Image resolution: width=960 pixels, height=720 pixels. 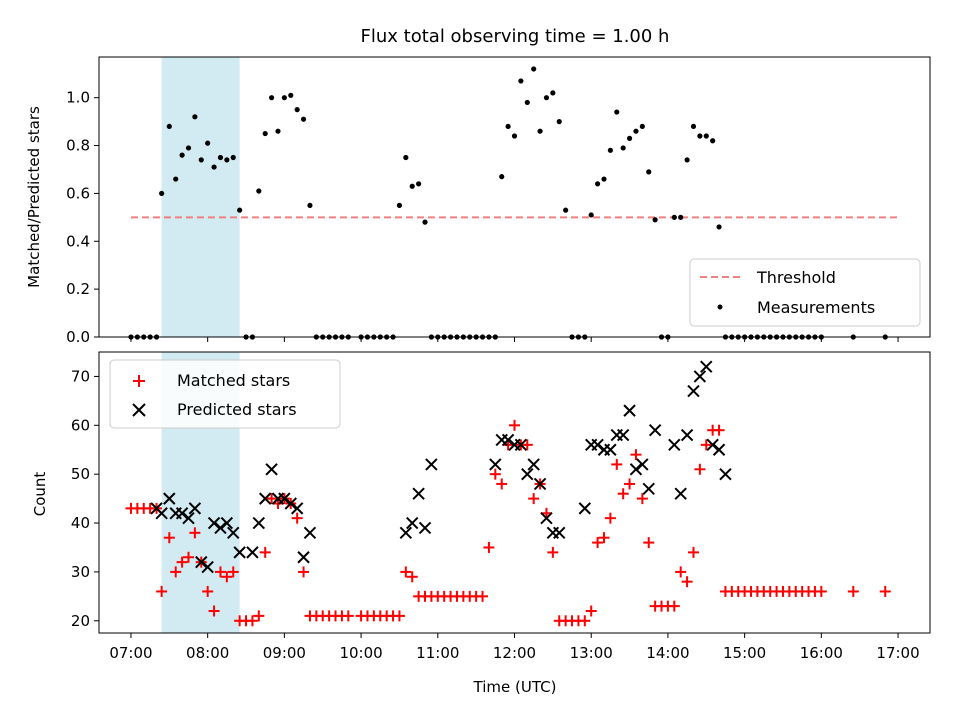 What do you see at coordinates (78, 337) in the screenshot?
I see `top-y-tick-label: 0.0` at bounding box center [78, 337].